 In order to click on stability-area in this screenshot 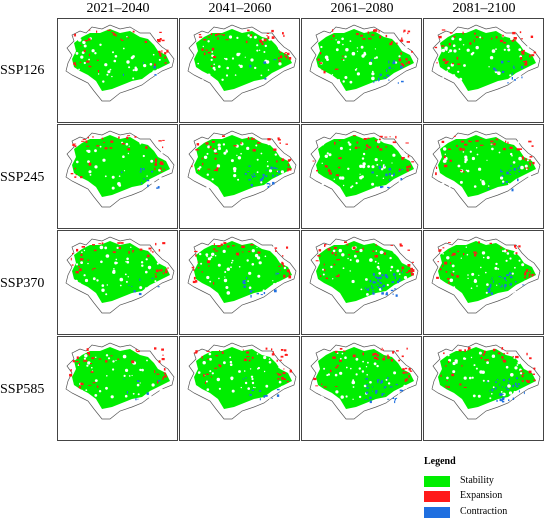, I will do `click(243, 378)`.